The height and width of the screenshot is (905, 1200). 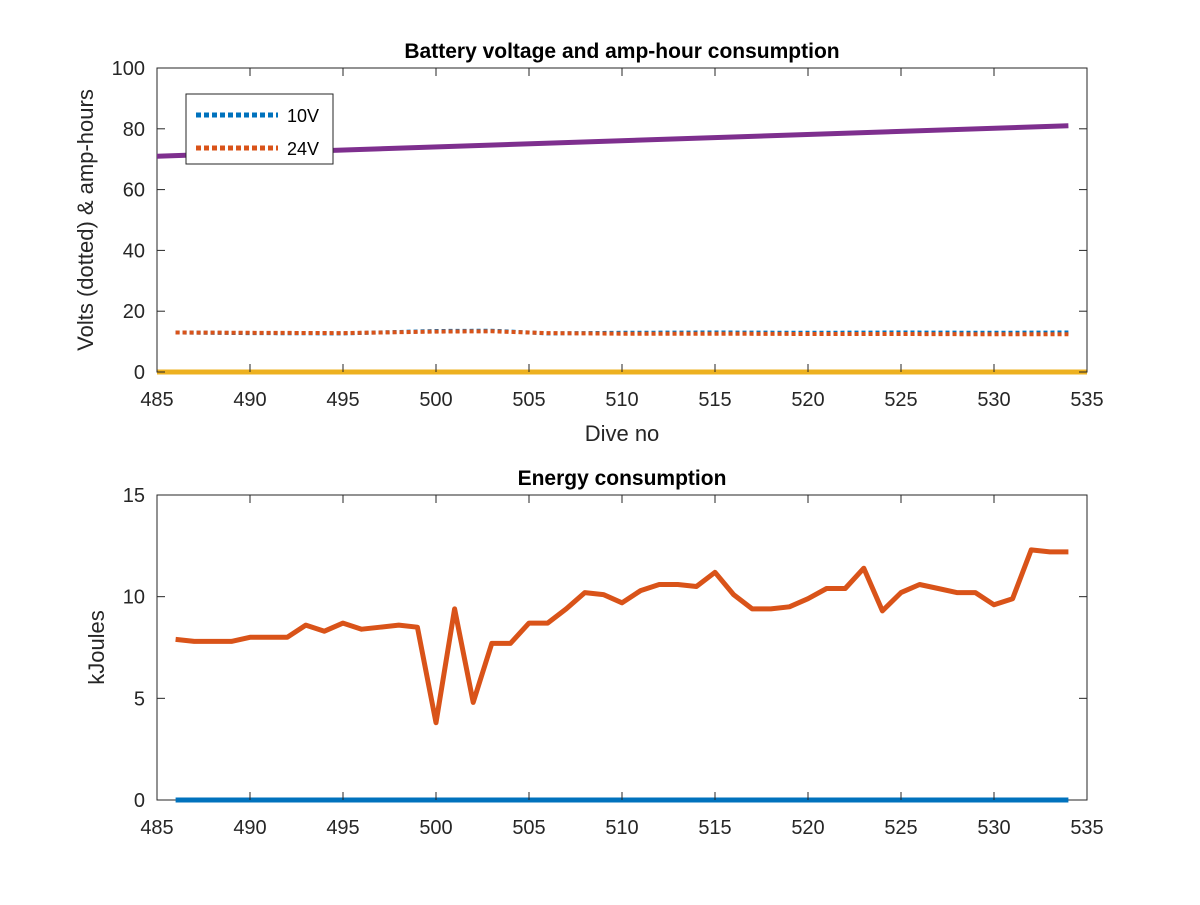 What do you see at coordinates (134, 251) in the screenshot?
I see `y-tick-label: 40` at bounding box center [134, 251].